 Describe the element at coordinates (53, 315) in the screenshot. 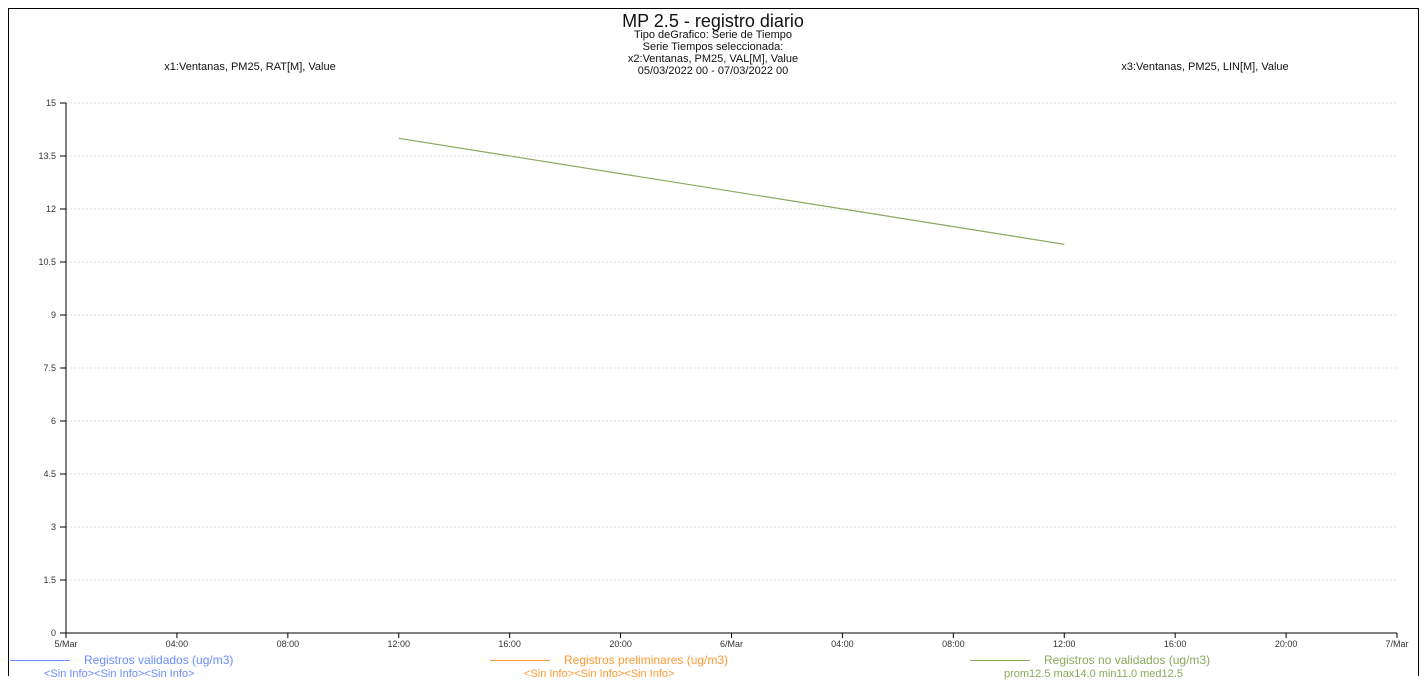

I see `y-tick-label: 9` at that location.